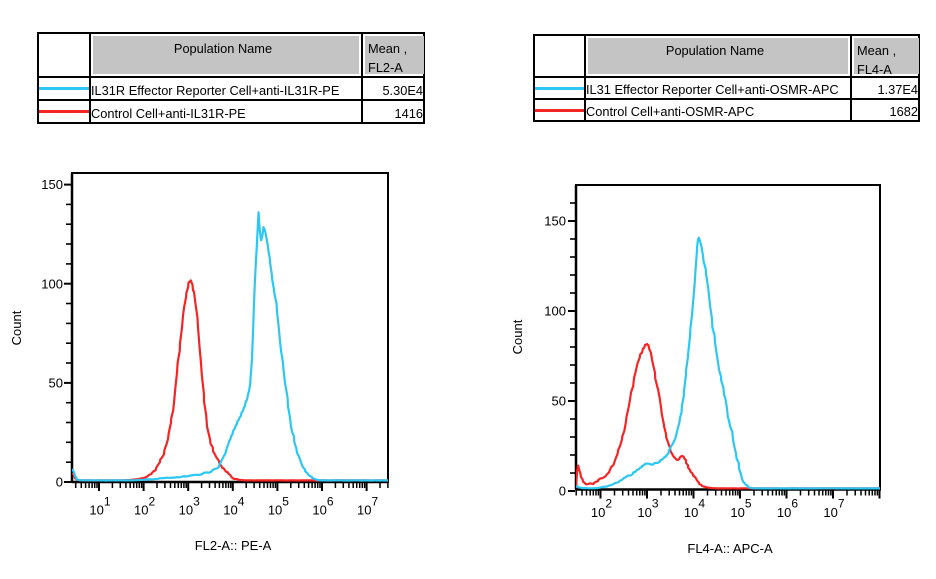  I want to click on svg-text: 101, so click(99, 505).